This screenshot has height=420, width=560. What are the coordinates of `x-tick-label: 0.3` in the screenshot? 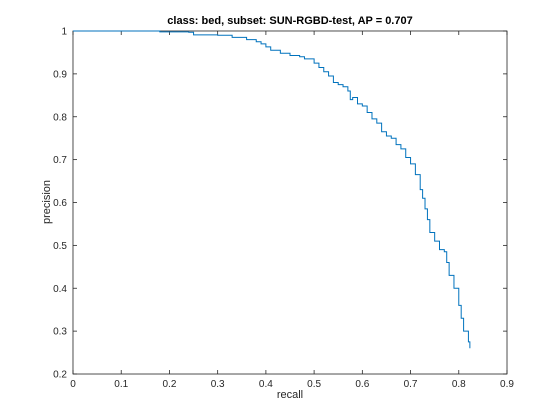 It's located at (218, 384).